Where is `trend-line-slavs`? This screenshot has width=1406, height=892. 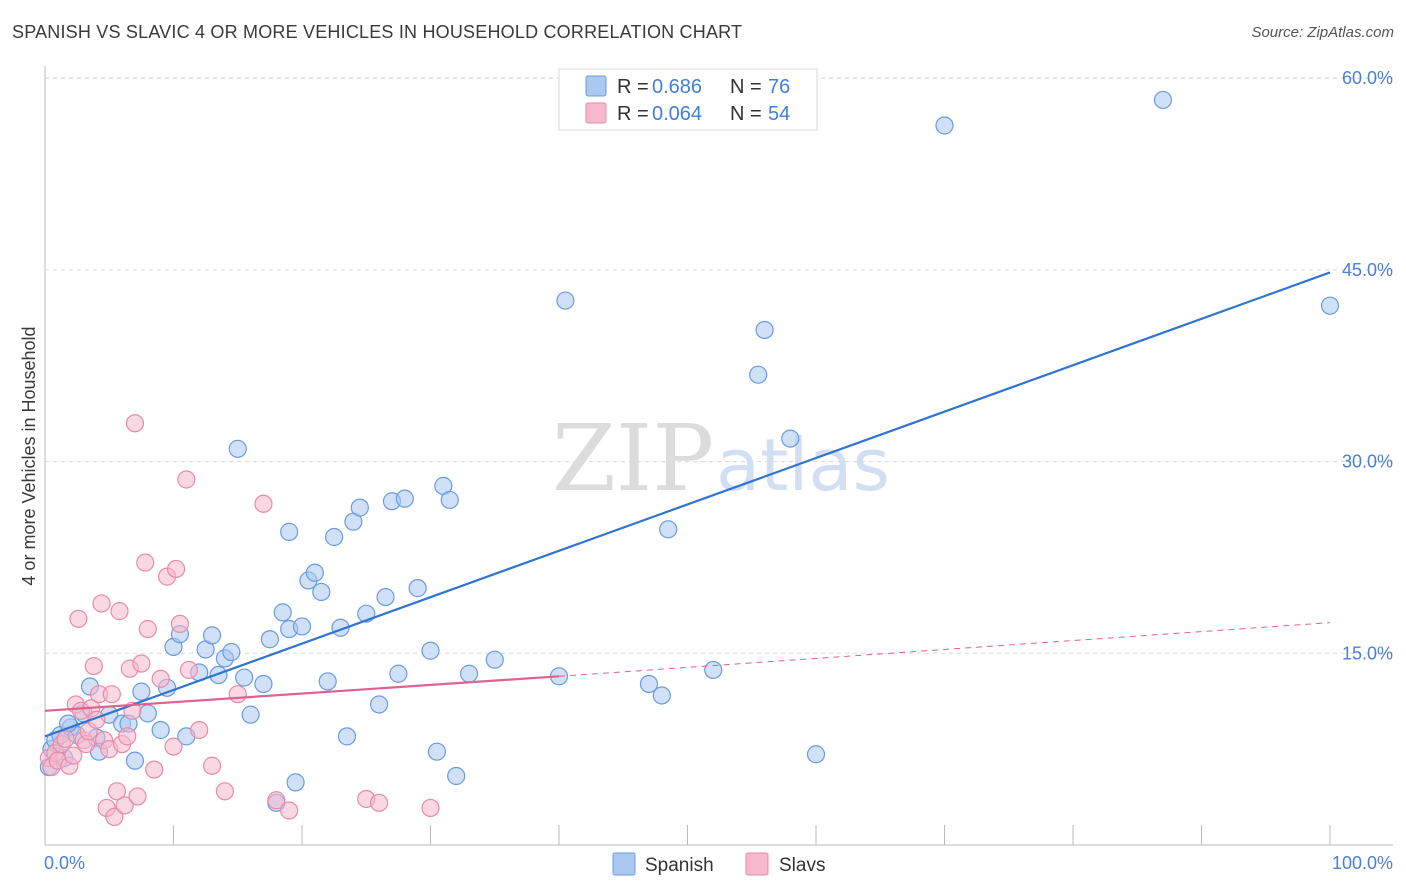 trend-line-slavs is located at coordinates (302, 693).